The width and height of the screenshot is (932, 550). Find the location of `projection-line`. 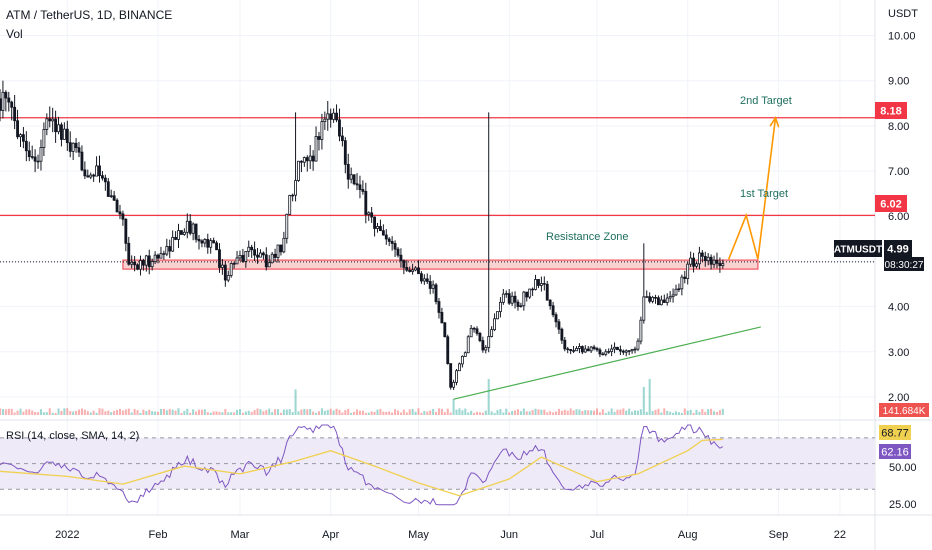

projection-line is located at coordinates (752, 188).